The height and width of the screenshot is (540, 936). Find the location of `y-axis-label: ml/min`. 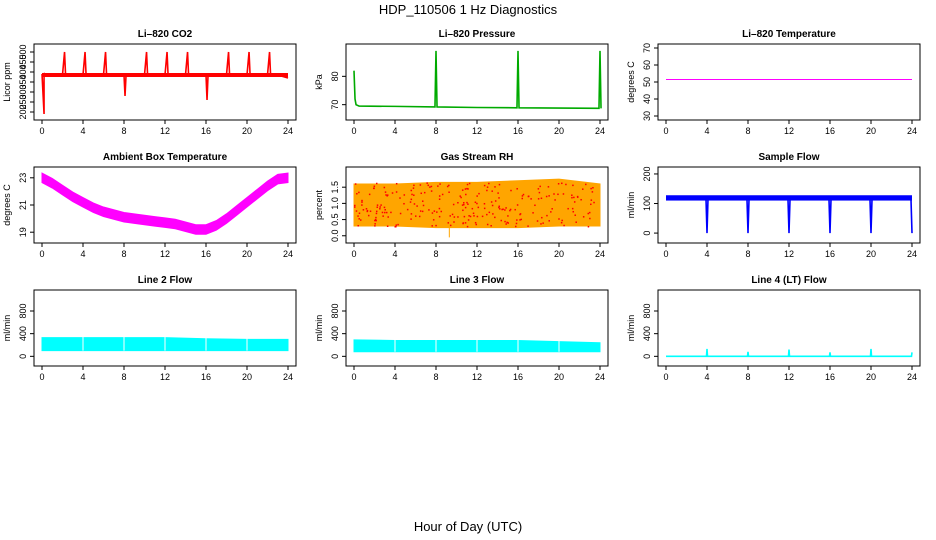

y-axis-label: ml/min is located at coordinates (631, 205).